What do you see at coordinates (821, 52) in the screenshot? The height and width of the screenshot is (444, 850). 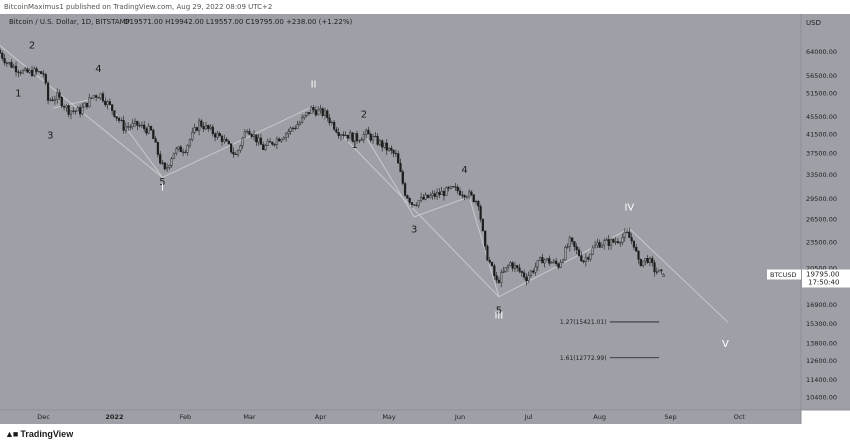 I see `price-tick-label: 64000.00` at bounding box center [821, 52].